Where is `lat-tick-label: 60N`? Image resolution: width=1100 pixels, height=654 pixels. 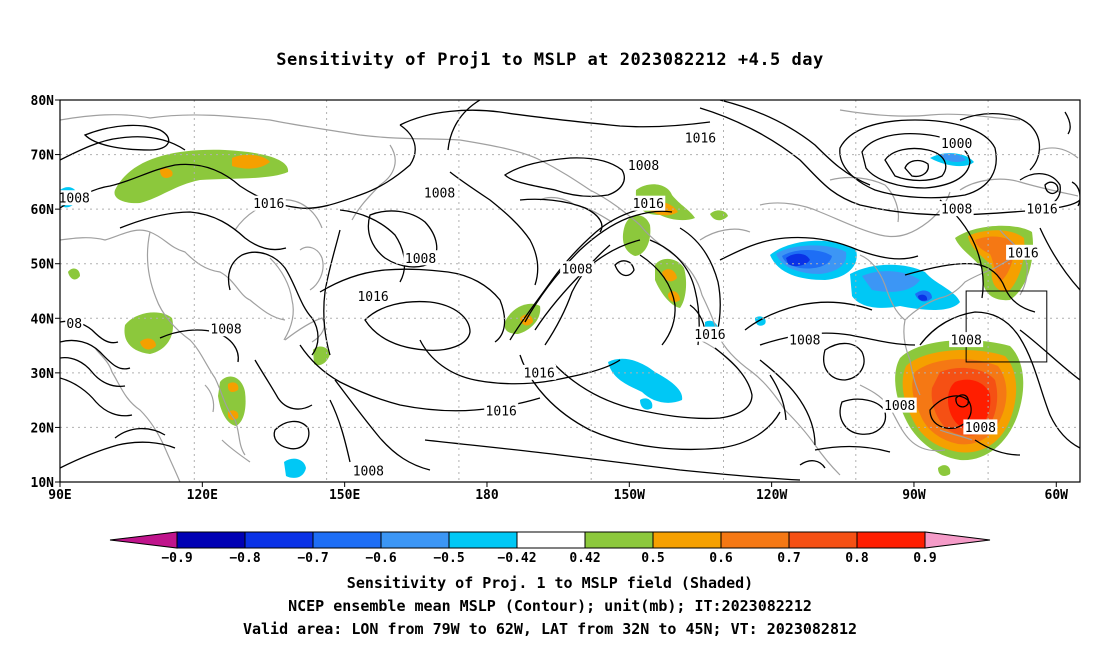 lat-tick-label: 60N is located at coordinates (43, 210).